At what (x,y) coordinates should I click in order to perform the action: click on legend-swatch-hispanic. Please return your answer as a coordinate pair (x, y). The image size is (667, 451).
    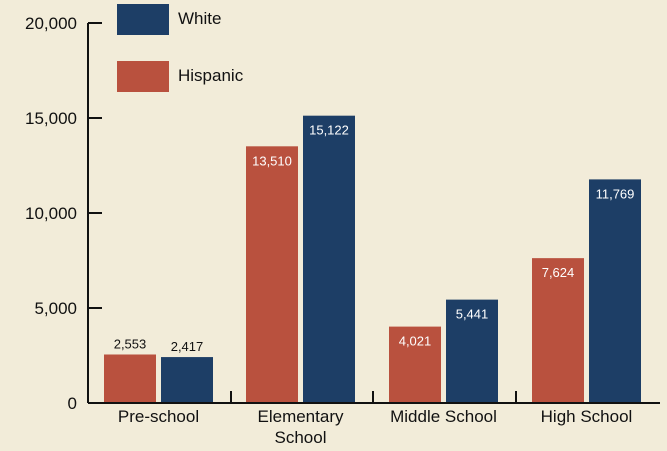
    Looking at the image, I should click on (143, 76).